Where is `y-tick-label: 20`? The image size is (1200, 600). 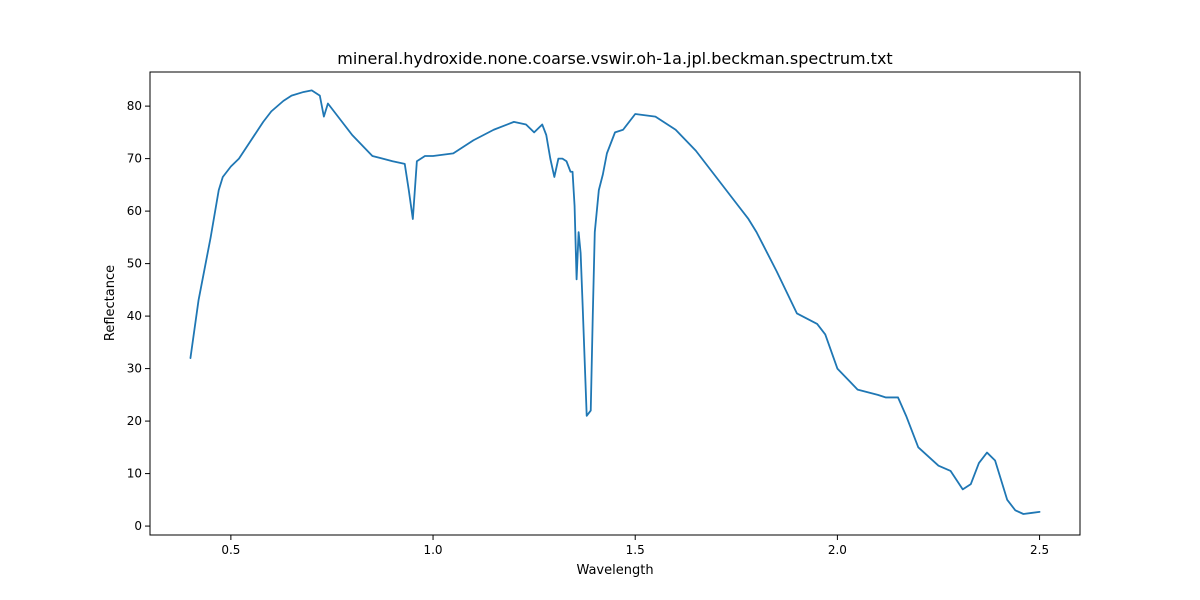 y-tick-label: 20 is located at coordinates (134, 421).